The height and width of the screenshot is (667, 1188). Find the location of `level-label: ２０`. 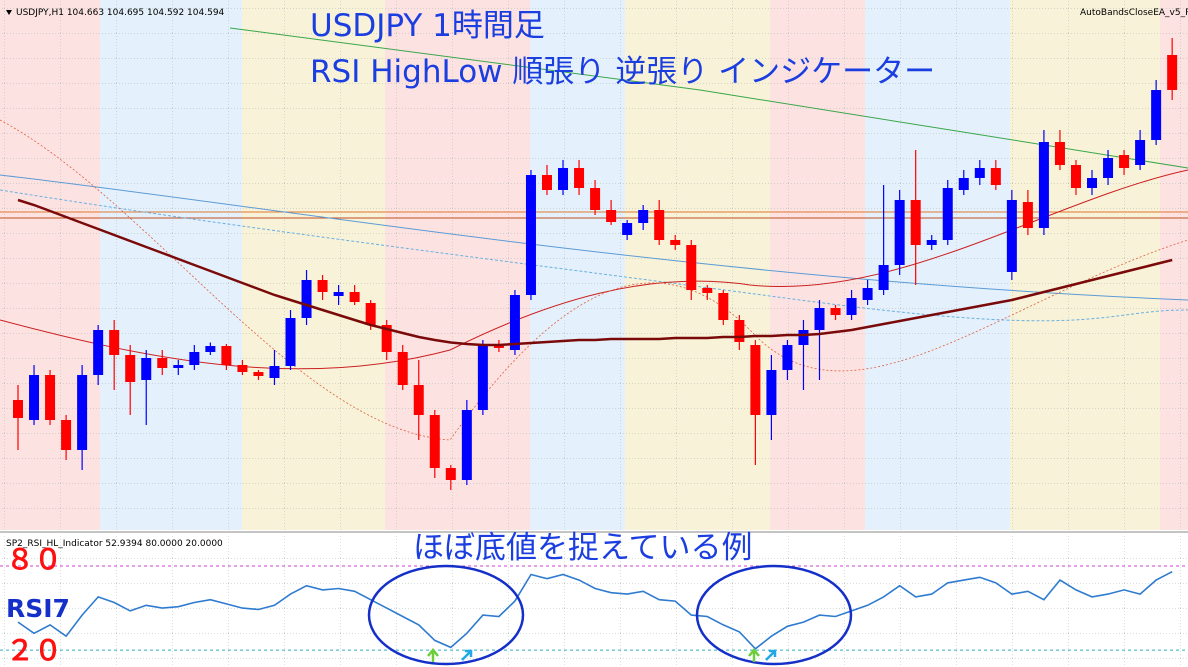

level-label: ２０ is located at coordinates (34, 650).